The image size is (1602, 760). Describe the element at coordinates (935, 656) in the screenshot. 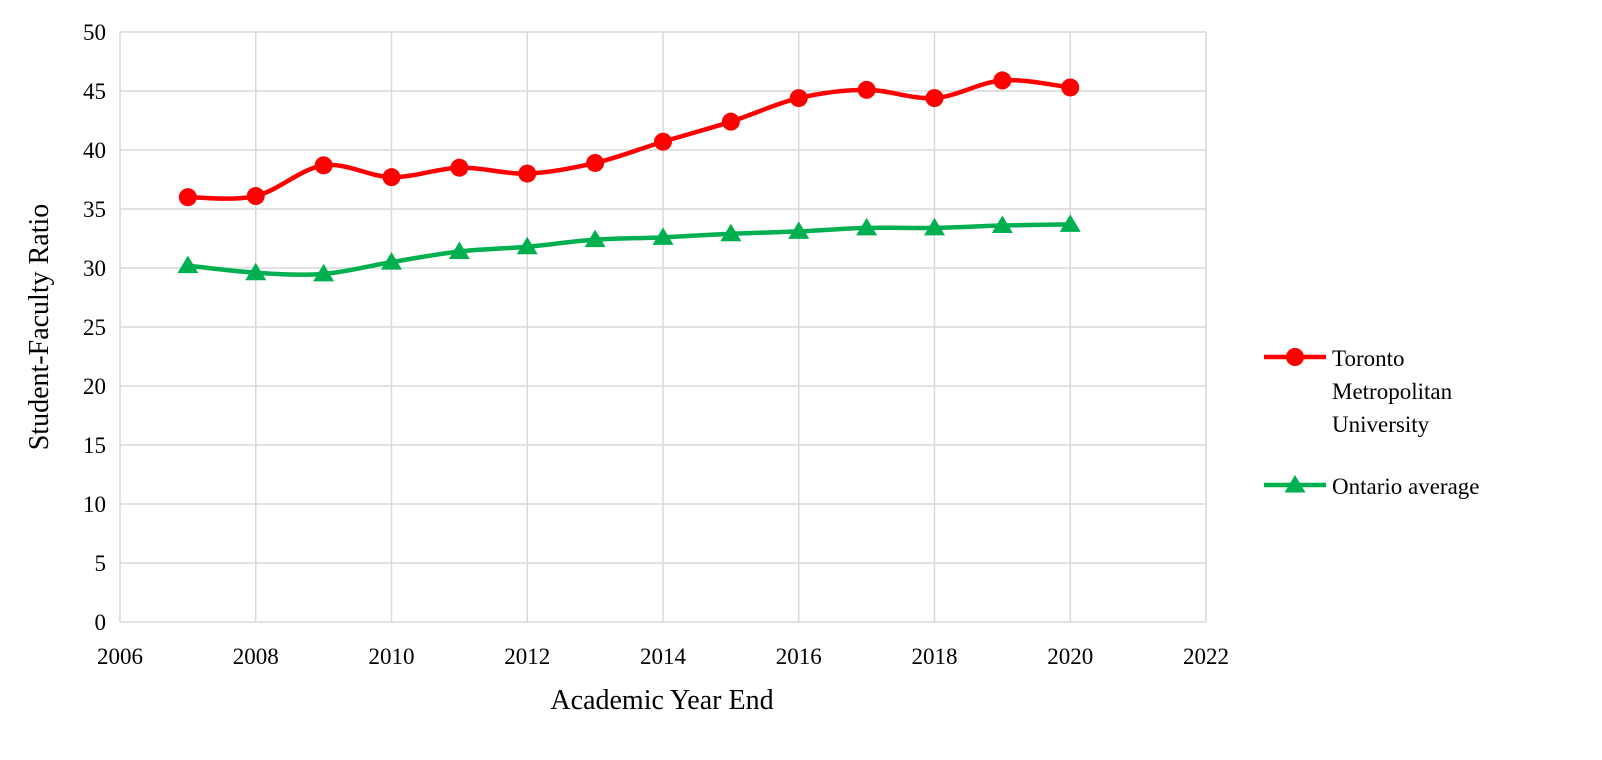

I see `x-tick-label: 2018` at that location.